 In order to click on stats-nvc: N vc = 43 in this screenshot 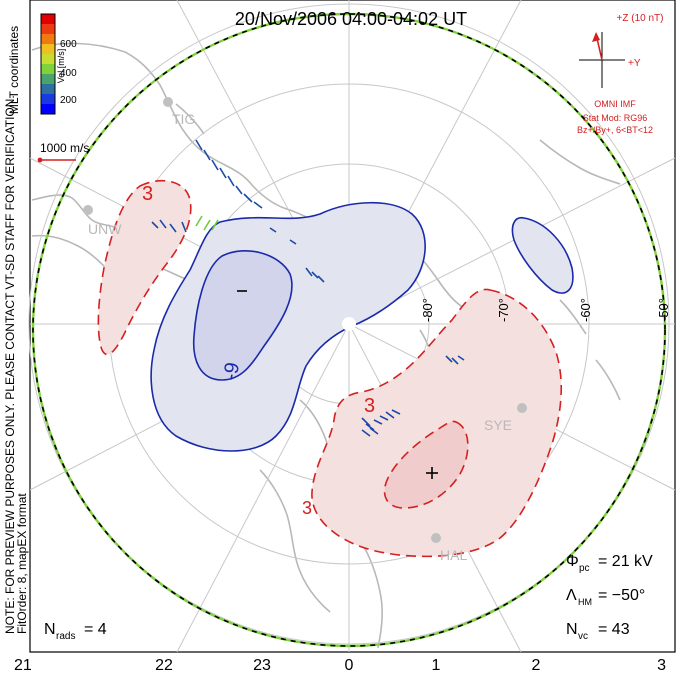, I will do `click(598, 631)`.